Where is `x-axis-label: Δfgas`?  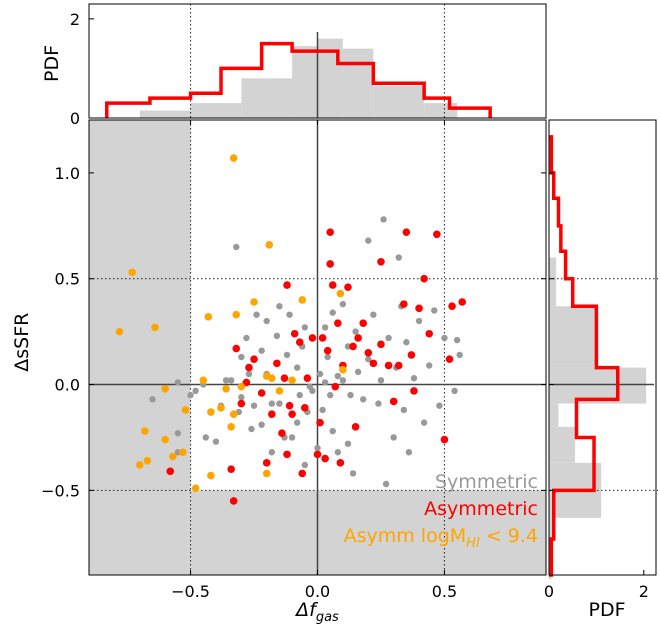 x-axis-label: Δfgas is located at coordinates (316, 612).